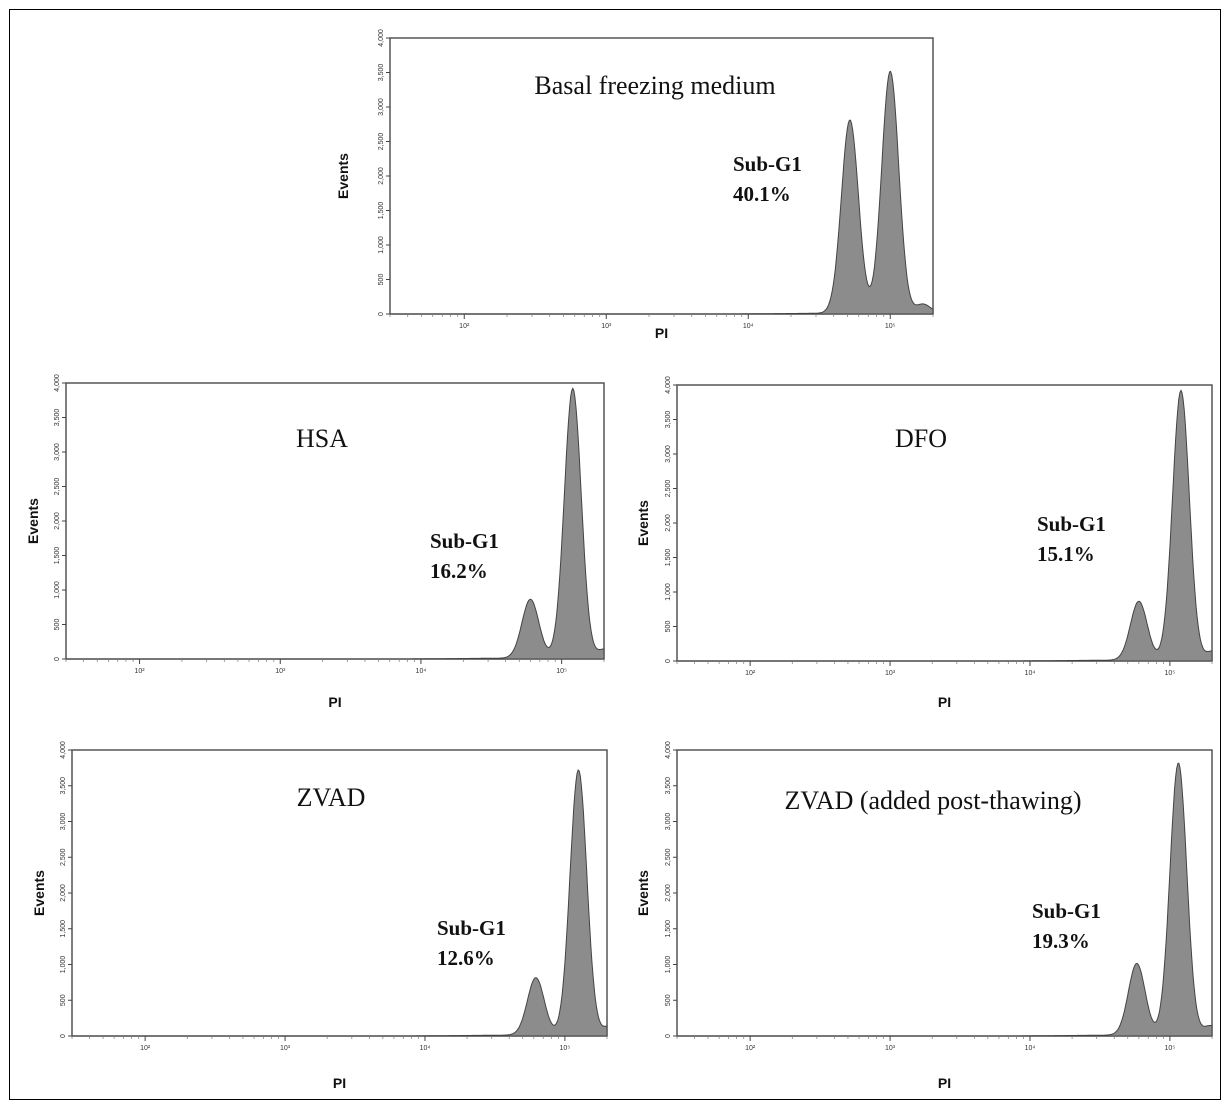 Image resolution: width=1231 pixels, height=1110 pixels. What do you see at coordinates (1066, 554) in the screenshot?
I see `sub-g1-percentage: 15.1%` at bounding box center [1066, 554].